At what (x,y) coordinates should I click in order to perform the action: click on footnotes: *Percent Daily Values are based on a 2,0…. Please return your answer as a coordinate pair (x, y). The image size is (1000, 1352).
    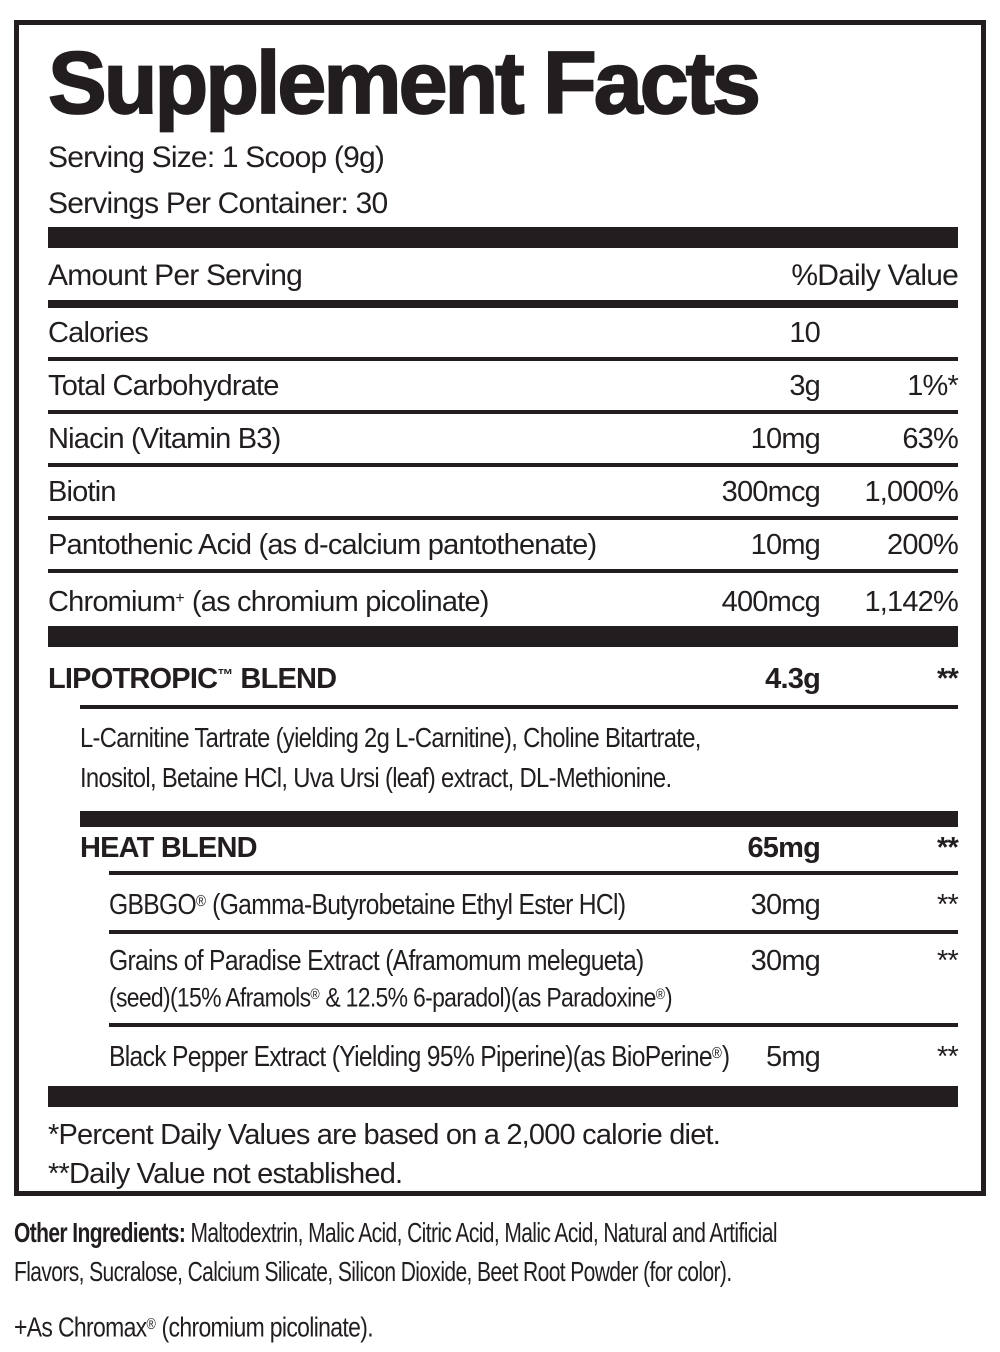
    Looking at the image, I should click on (503, 1150).